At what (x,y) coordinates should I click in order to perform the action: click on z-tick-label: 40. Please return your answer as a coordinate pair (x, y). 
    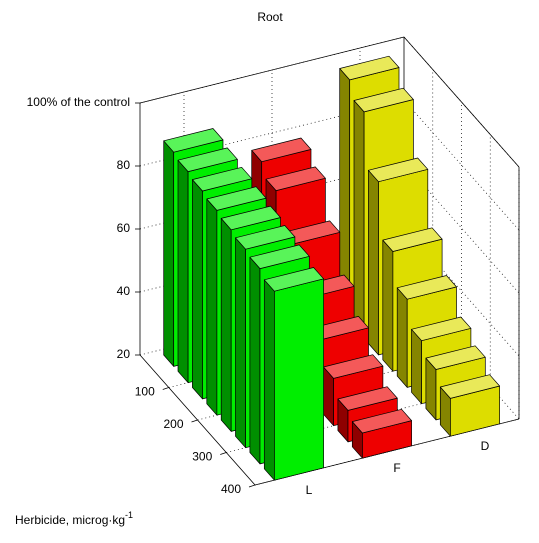
    Looking at the image, I should click on (124, 291).